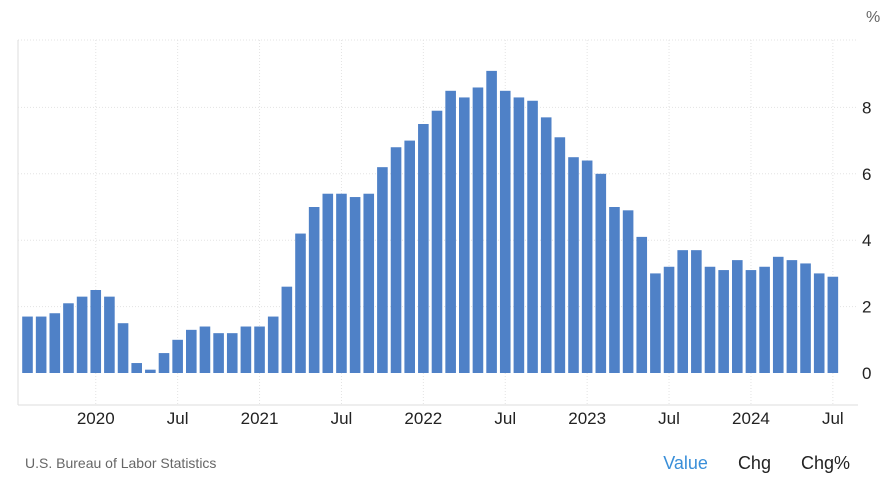 This screenshot has width=894, height=498. Describe the element at coordinates (866, 307) in the screenshot. I see `y-tick-label: 2` at that location.